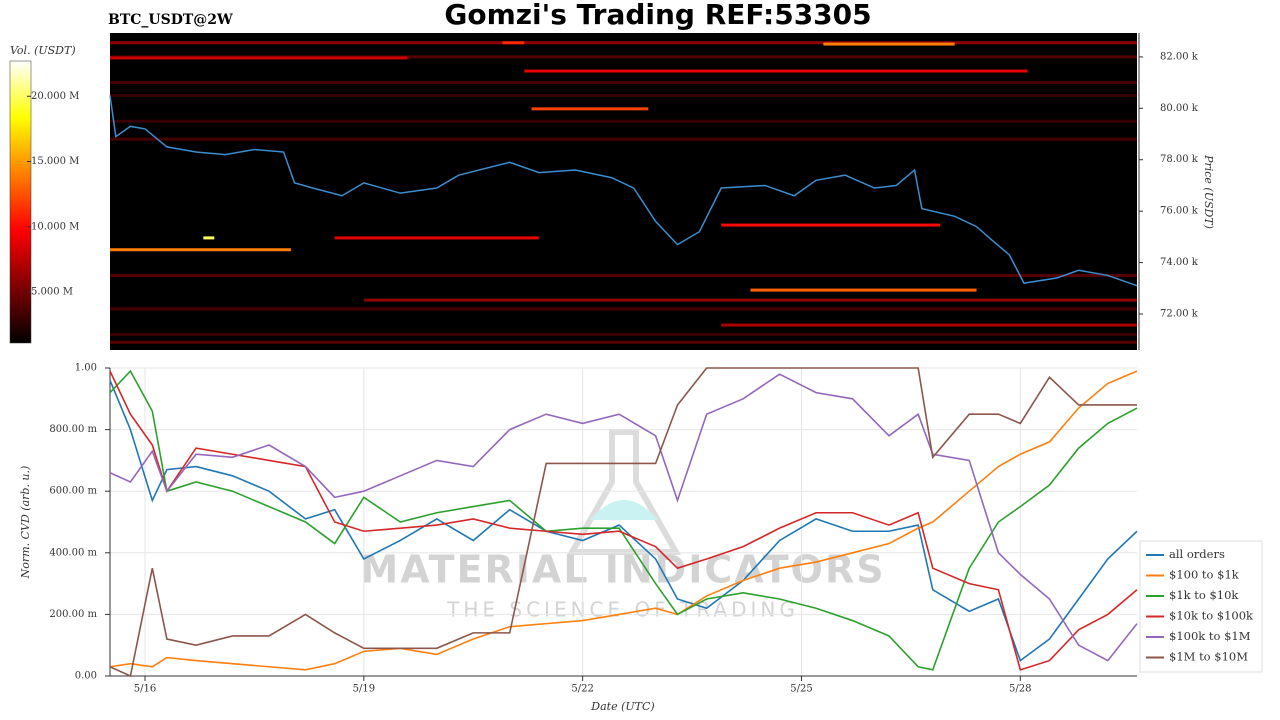  I want to click on legend-label: $100k to $1M, so click(1210, 636).